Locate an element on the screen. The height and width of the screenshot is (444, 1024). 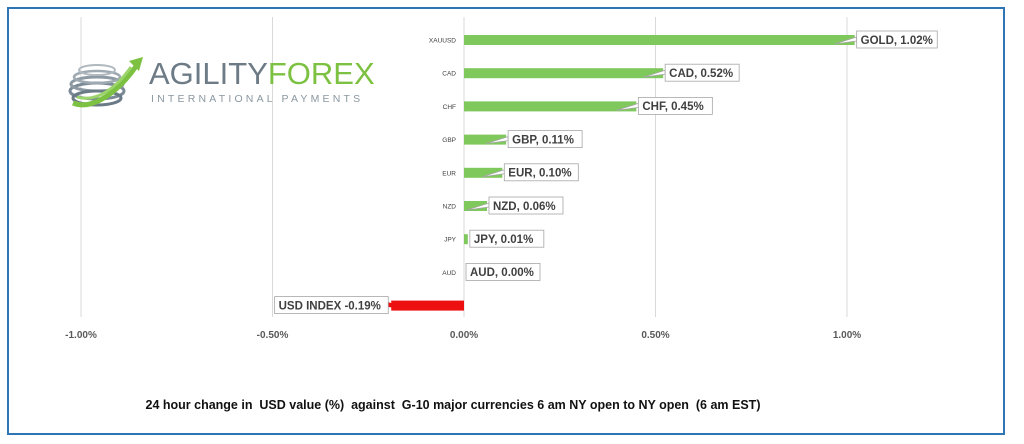
logo-name-part1: AGILITY is located at coordinates (208, 73).